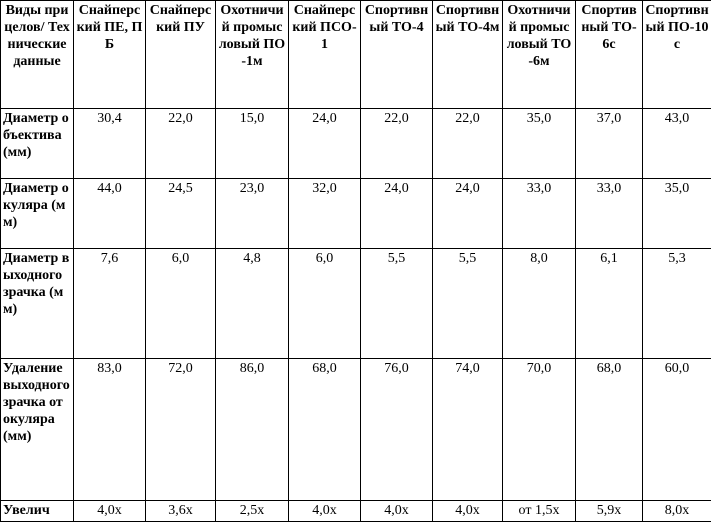  Describe the element at coordinates (677, 304) in the screenshot. I see `cell: 5,3` at that location.